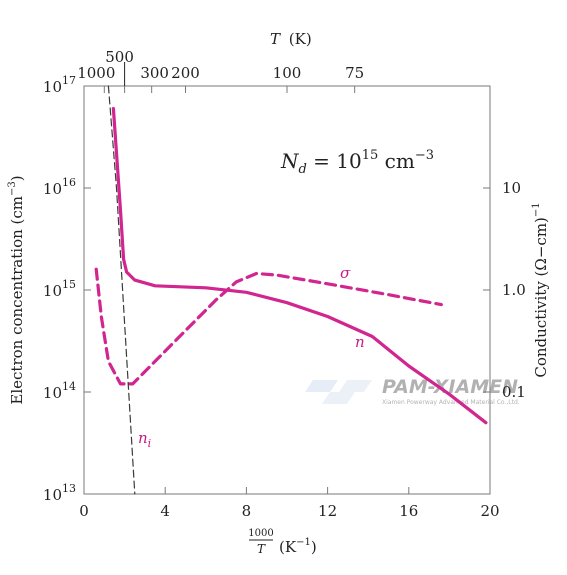 The width and height of the screenshot is (567, 575). Describe the element at coordinates (489, 511) in the screenshot. I see `x-tick-label: 20` at that location.